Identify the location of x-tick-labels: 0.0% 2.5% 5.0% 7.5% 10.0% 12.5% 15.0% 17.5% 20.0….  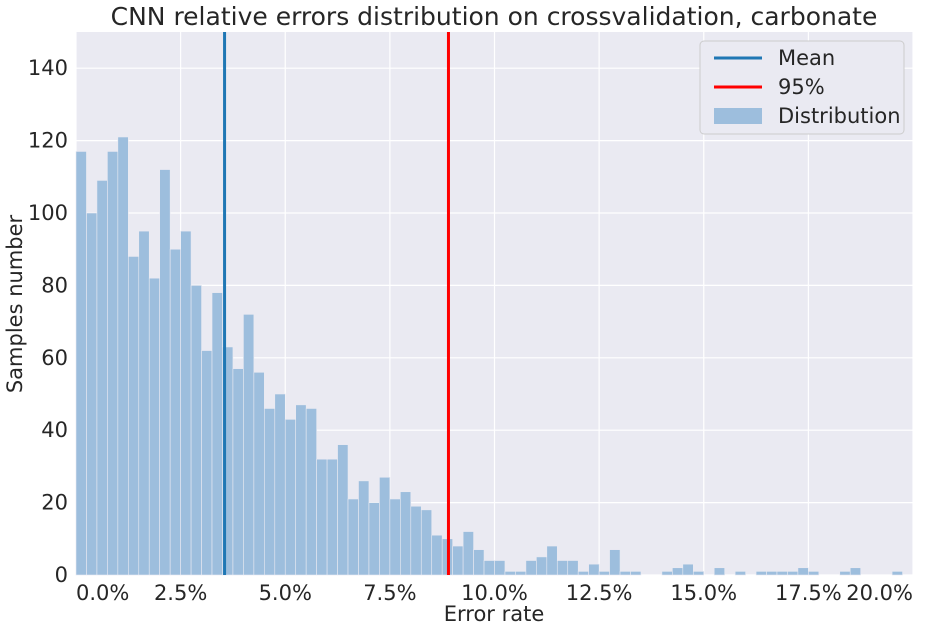
(494, 593).